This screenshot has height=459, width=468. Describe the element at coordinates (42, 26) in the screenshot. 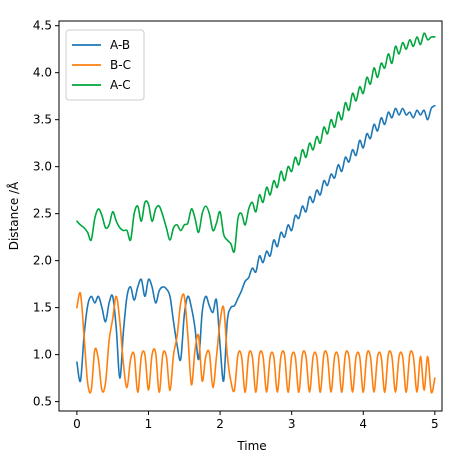

I see `y-tick-label: 4.5` at that location.